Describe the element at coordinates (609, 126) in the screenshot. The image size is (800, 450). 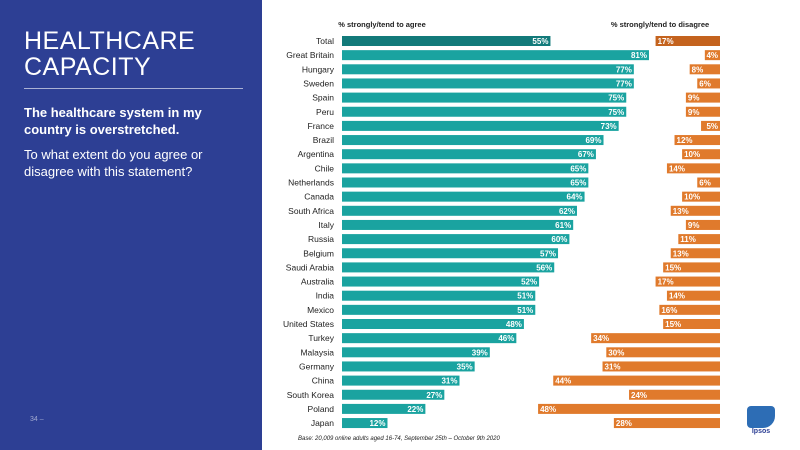
I see `agree-value-france: 73%` at that location.